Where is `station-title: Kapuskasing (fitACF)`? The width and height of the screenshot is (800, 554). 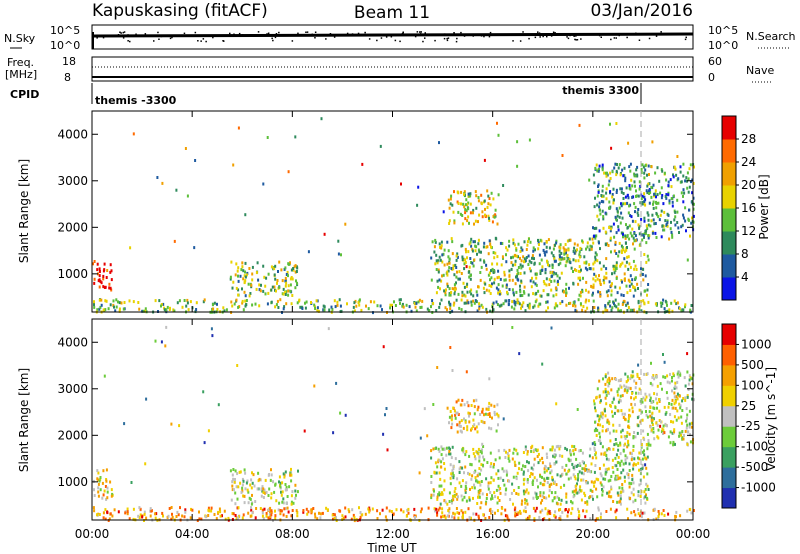 station-title: Kapuskasing (fitACF) is located at coordinates (180, 11).